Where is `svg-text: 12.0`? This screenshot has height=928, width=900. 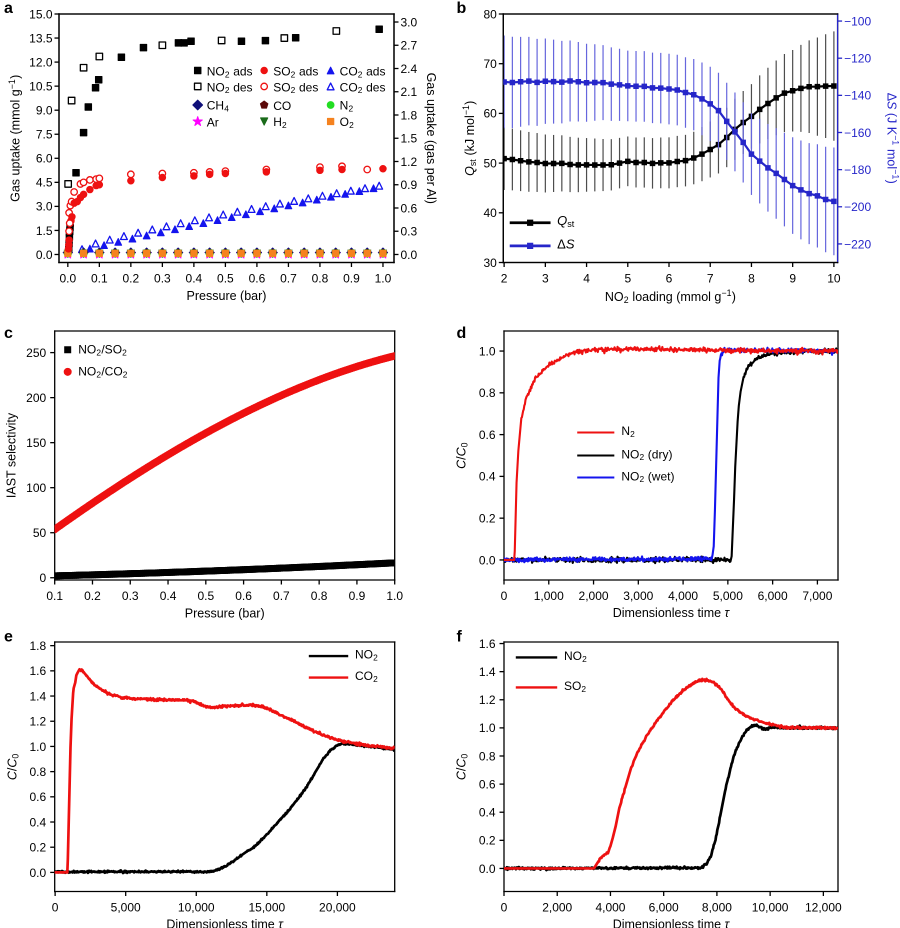
svg-text: 12.0 is located at coordinates (41, 62).